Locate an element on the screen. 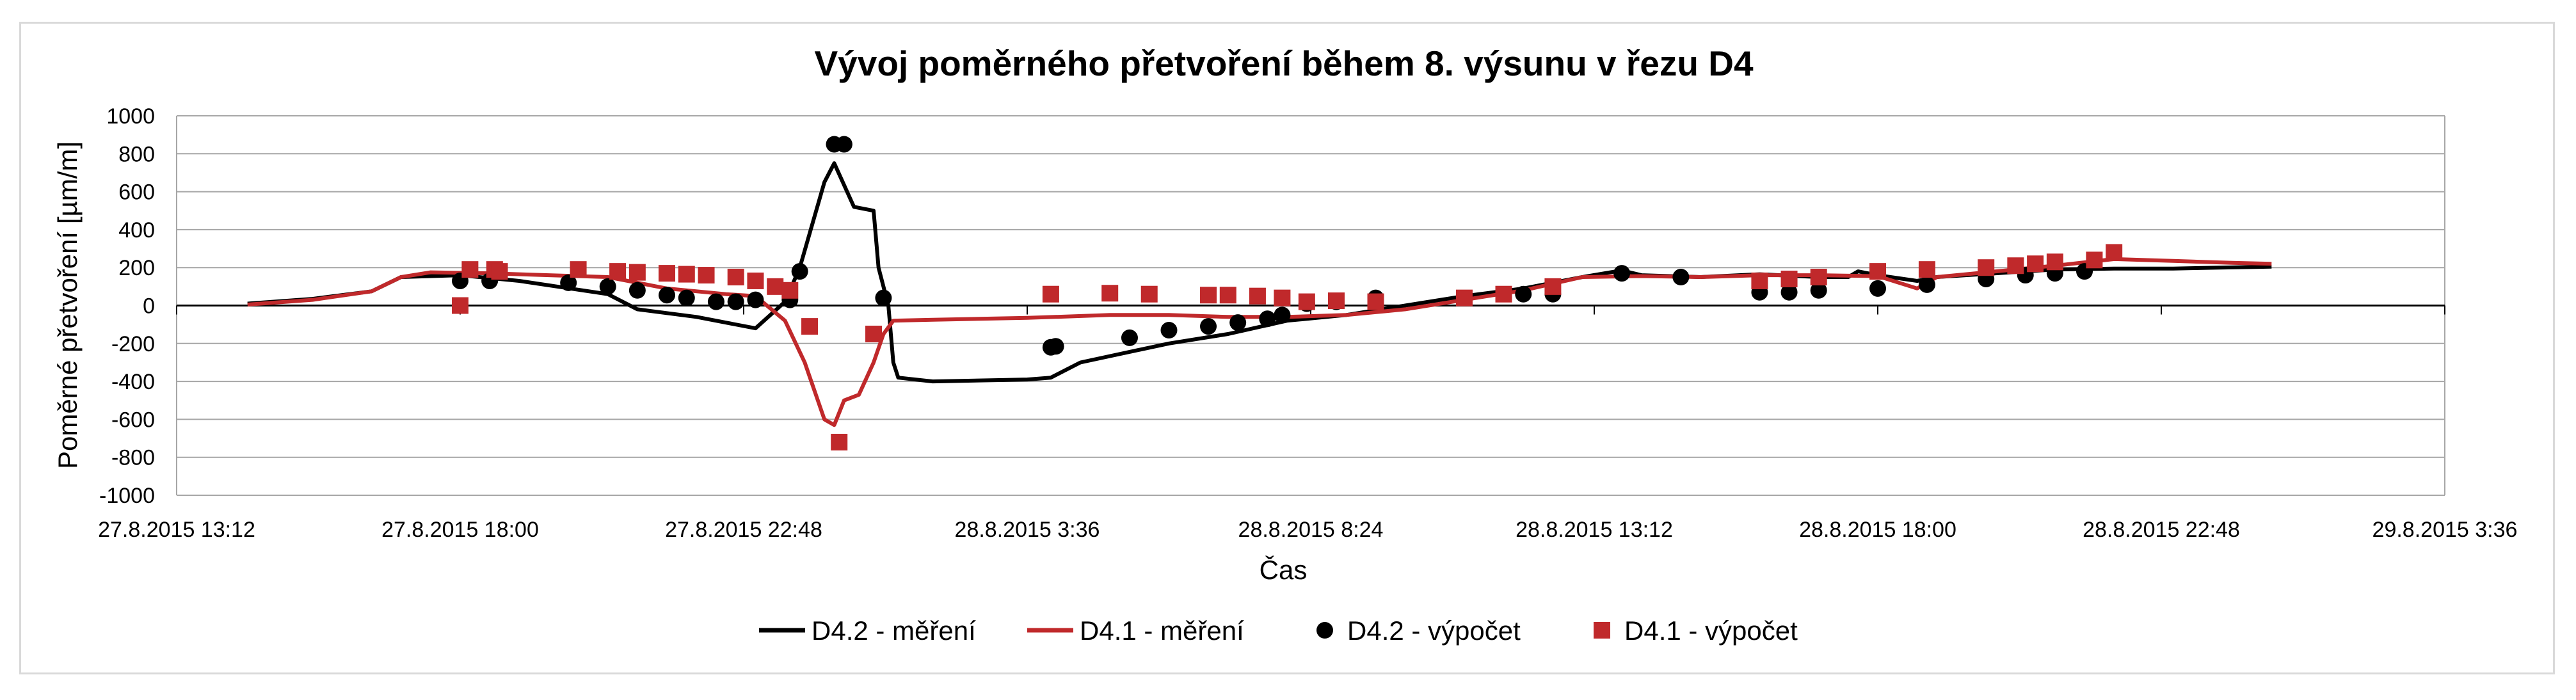  y-tick-label: -200 is located at coordinates (133, 344).